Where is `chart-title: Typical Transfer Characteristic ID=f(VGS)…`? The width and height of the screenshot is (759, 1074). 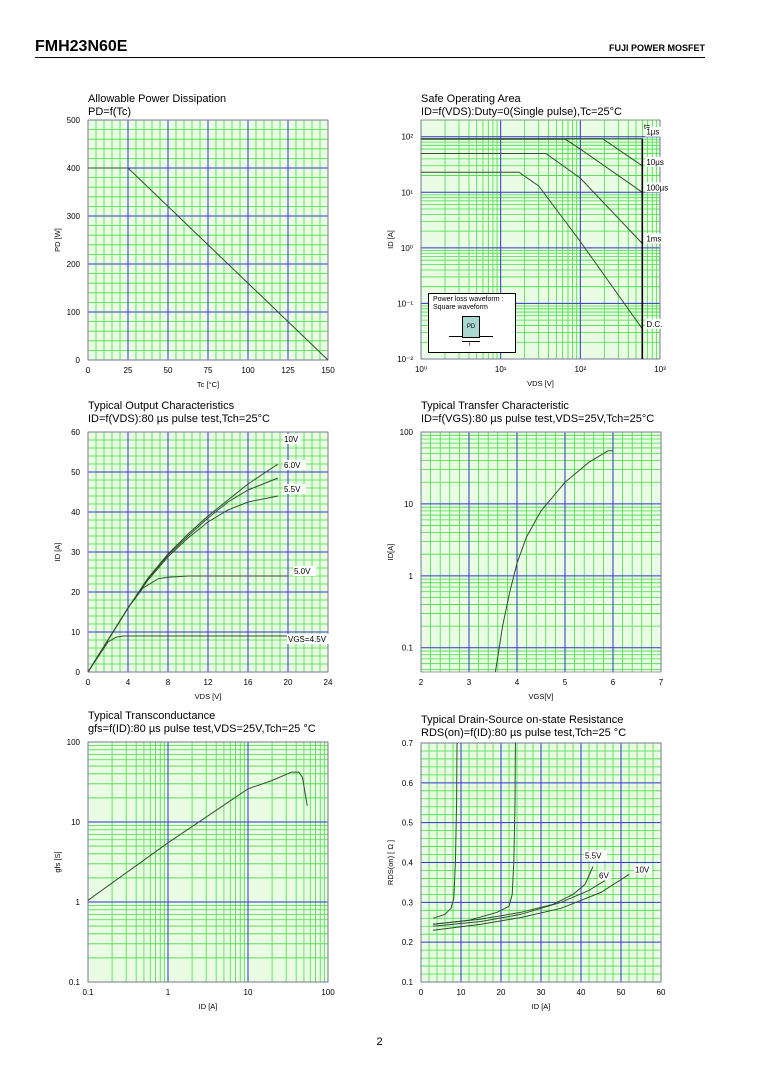
chart-title: Typical Transfer Characteristic ID=f(VGS)… is located at coordinates (537, 413).